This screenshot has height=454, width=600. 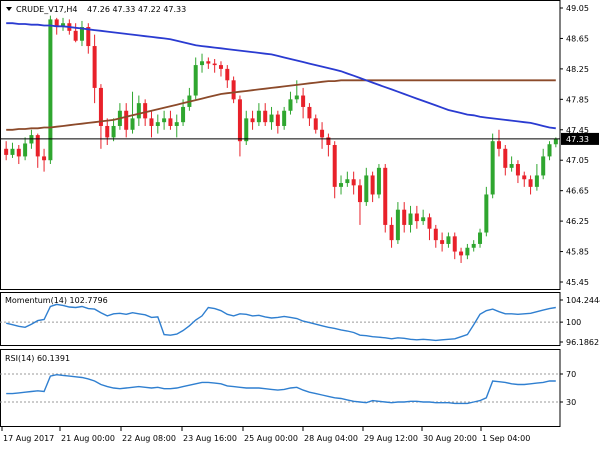 What do you see at coordinates (577, 38) in the screenshot?
I see `price-tick-label: 48.65` at bounding box center [577, 38].